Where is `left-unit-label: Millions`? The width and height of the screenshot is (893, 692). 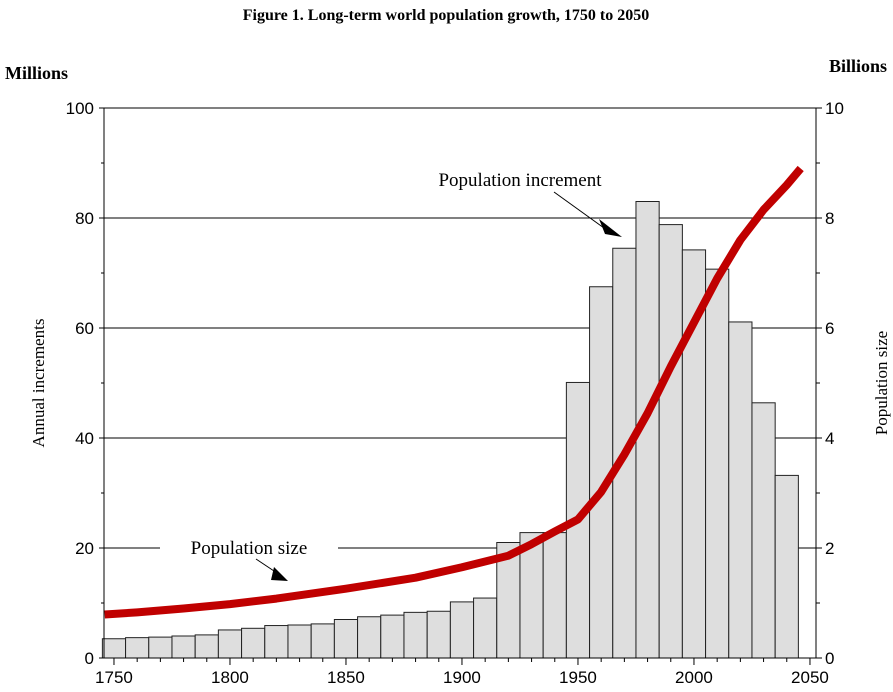
left-unit-label: Millions is located at coordinates (36, 73).